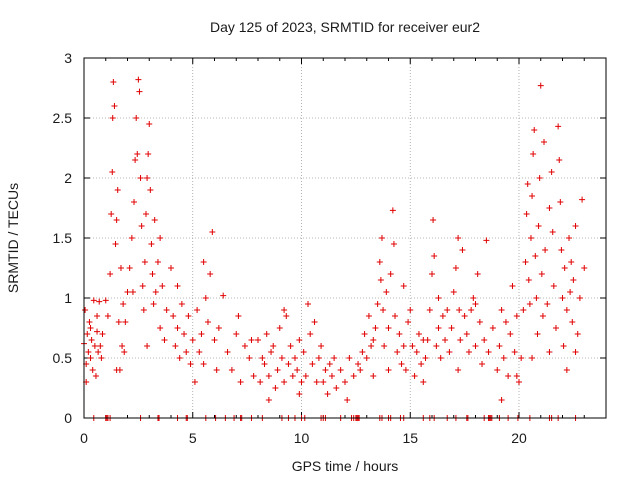 Image resolution: width=640 pixels, height=480 pixels. I want to click on x-tick-label: 20, so click(519, 438).